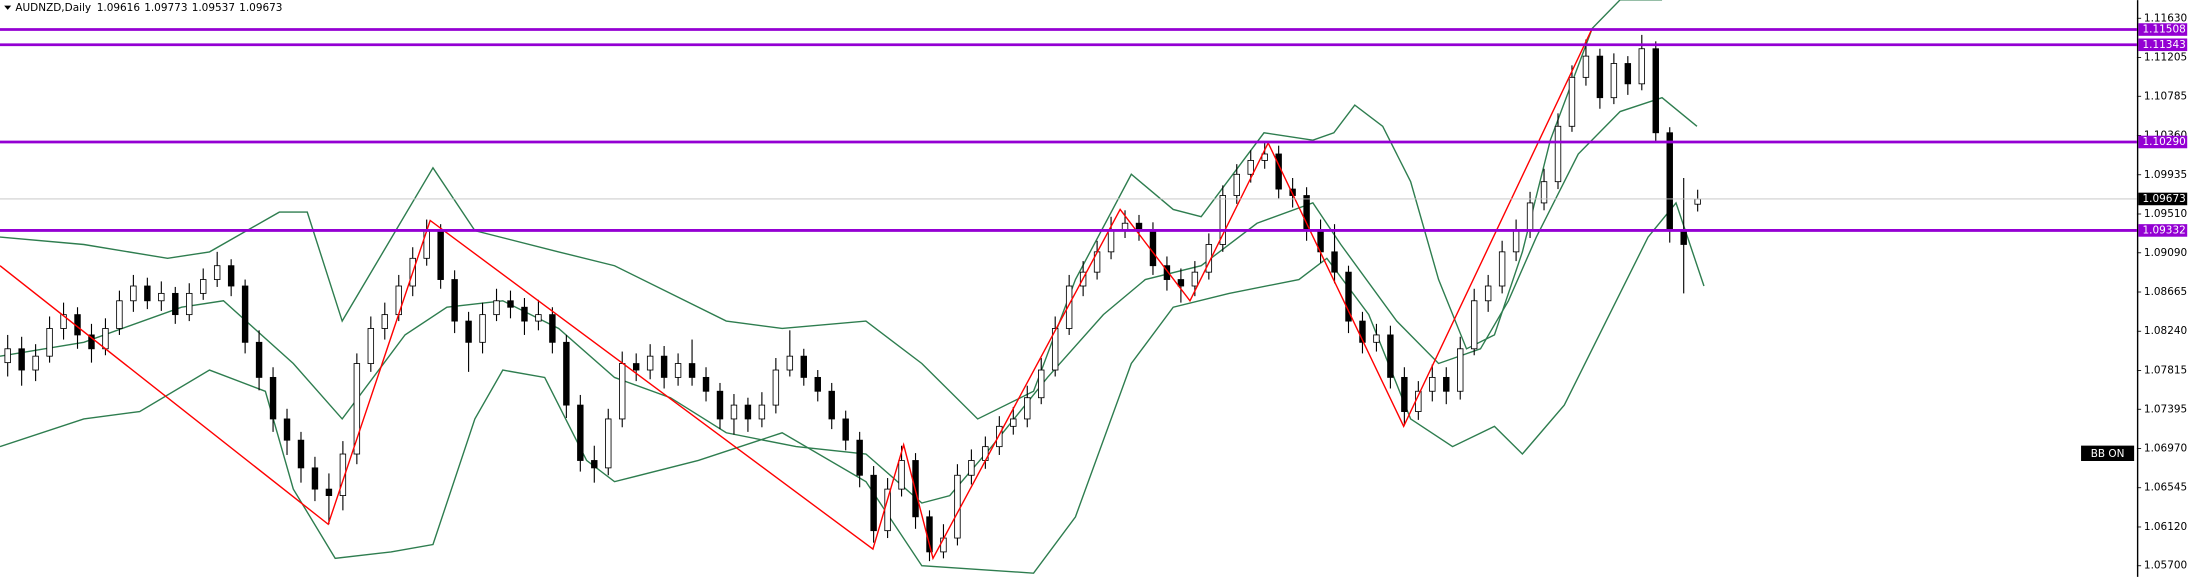 This screenshot has width=2190, height=577. What do you see at coordinates (2108, 453) in the screenshot?
I see `indicator-badge` at bounding box center [2108, 453].